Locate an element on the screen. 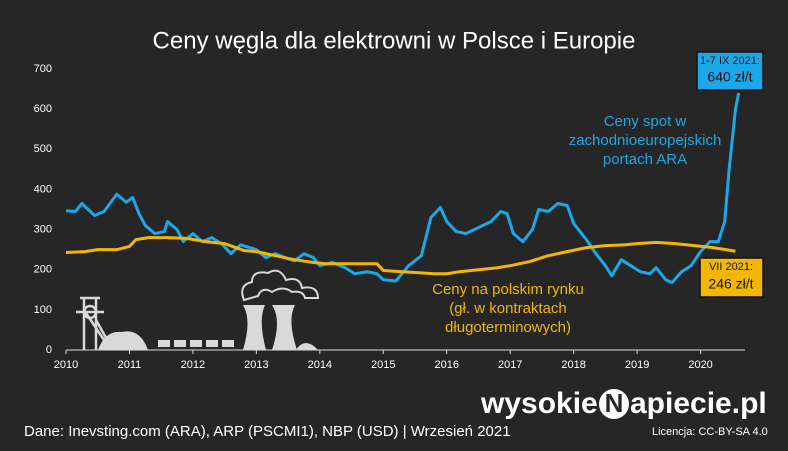 The height and width of the screenshot is (451, 788). y-tick-label: 400 is located at coordinates (43, 189).